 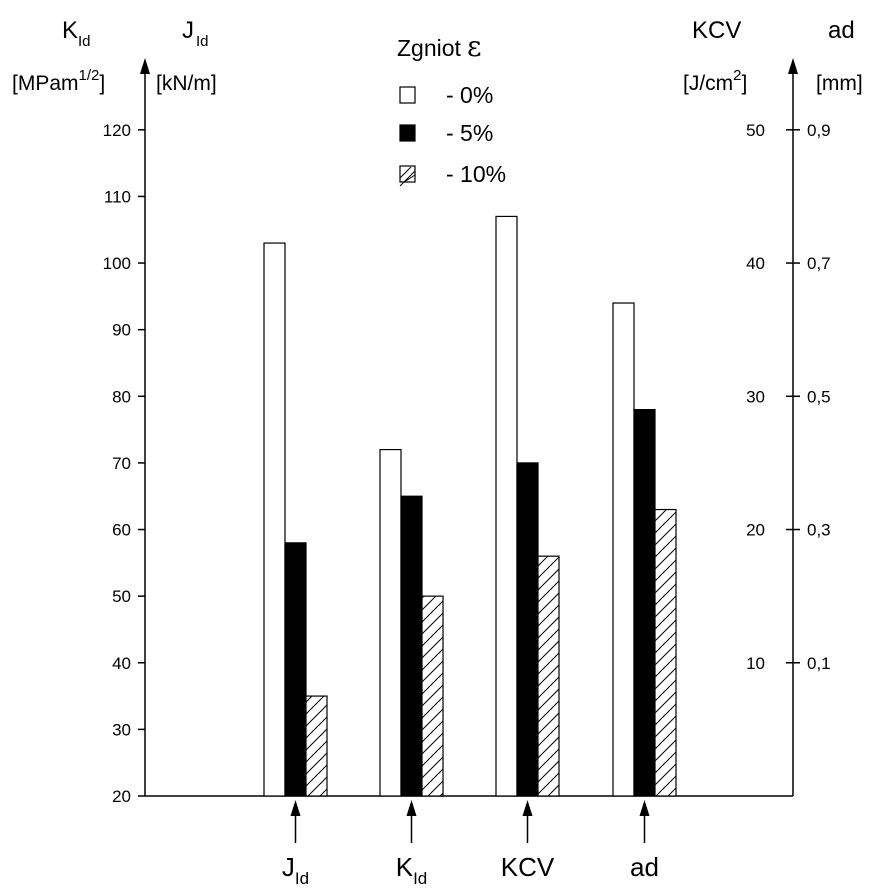 I want to click on category-label: KId, so click(x=412, y=870).